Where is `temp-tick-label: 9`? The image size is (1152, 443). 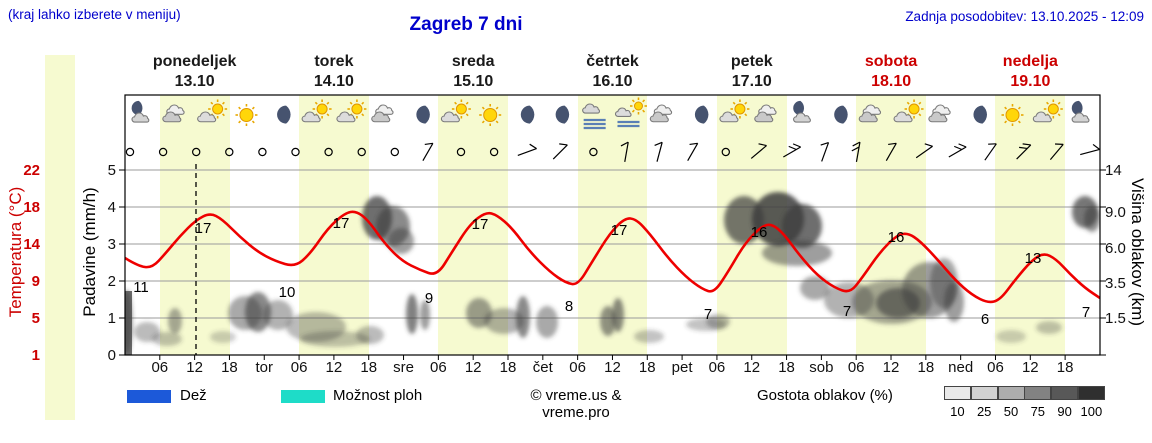
temp-tick-label: 9 is located at coordinates (36, 281).